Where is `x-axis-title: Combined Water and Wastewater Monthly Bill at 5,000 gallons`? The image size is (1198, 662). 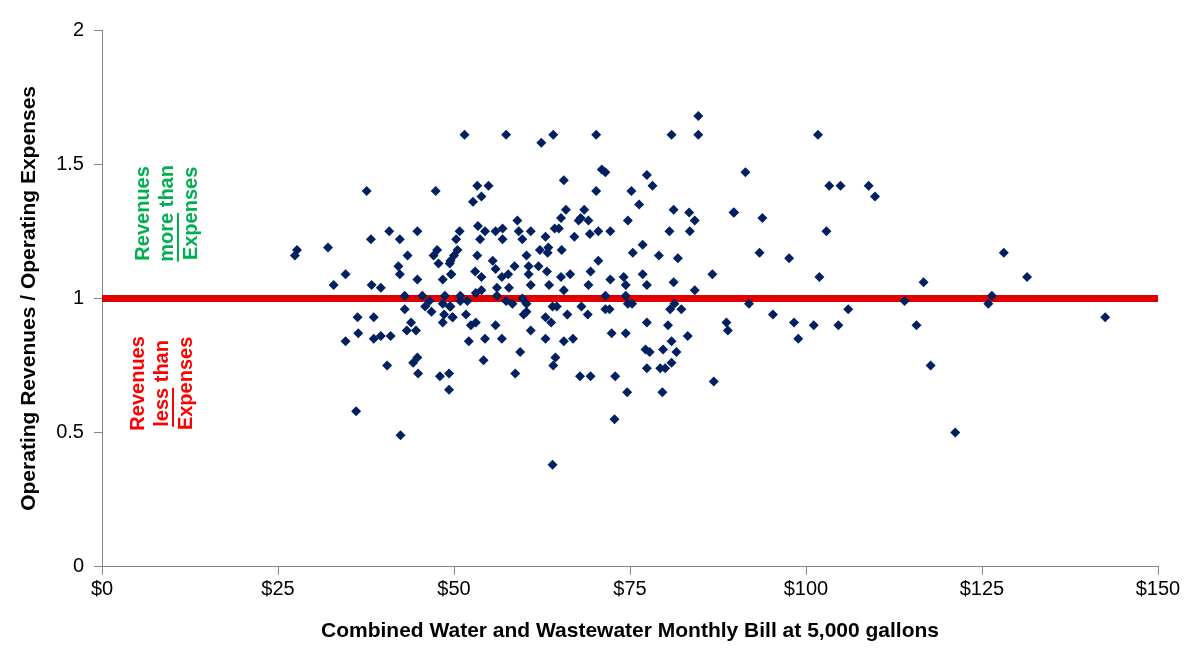 x-axis-title: Combined Water and Wastewater Monthly Bill at 5,000 gallons is located at coordinates (630, 630).